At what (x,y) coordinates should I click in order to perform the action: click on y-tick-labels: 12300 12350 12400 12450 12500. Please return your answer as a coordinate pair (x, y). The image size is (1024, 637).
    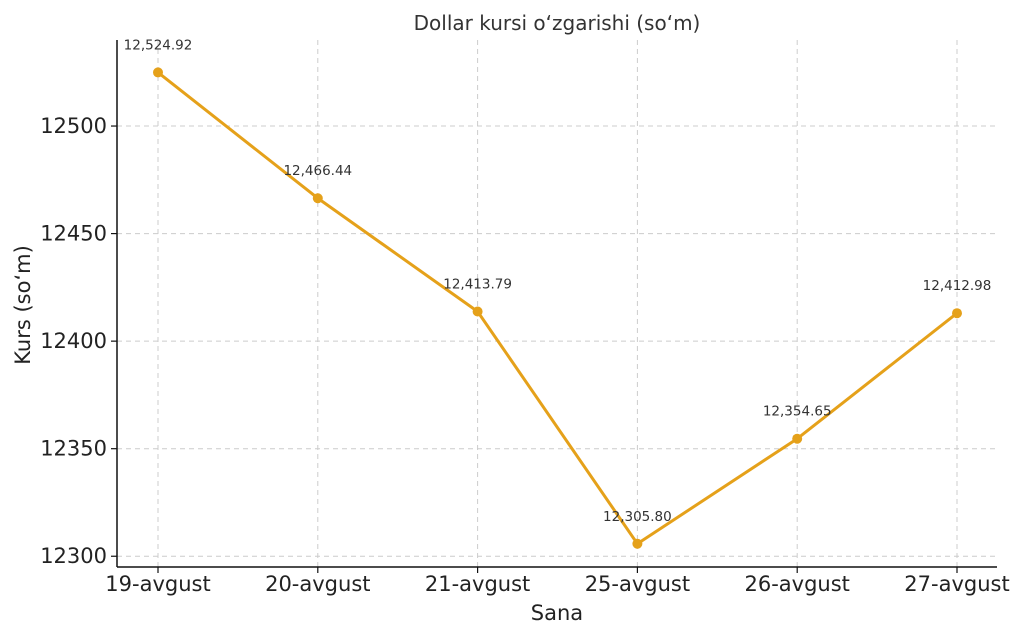
    Looking at the image, I should click on (73, 341).